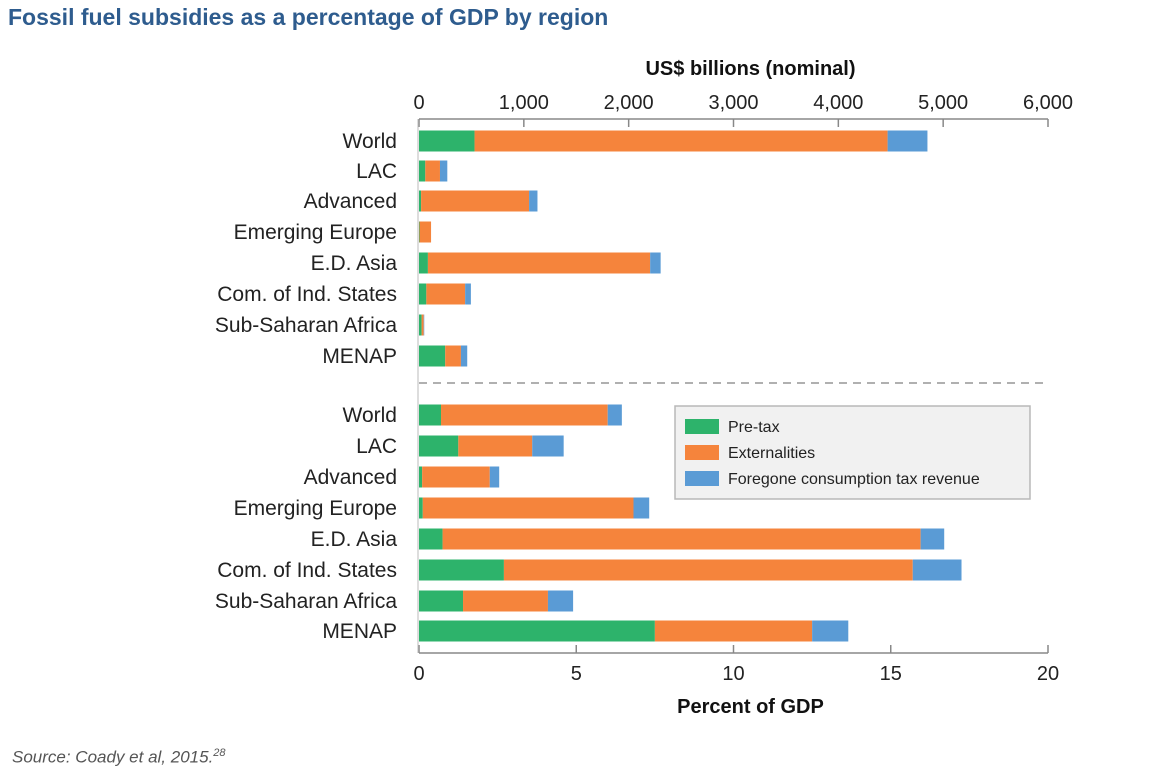 This screenshot has height=778, width=1168. I want to click on source-note: Source: Coady et al, 2015.28, so click(119, 757).